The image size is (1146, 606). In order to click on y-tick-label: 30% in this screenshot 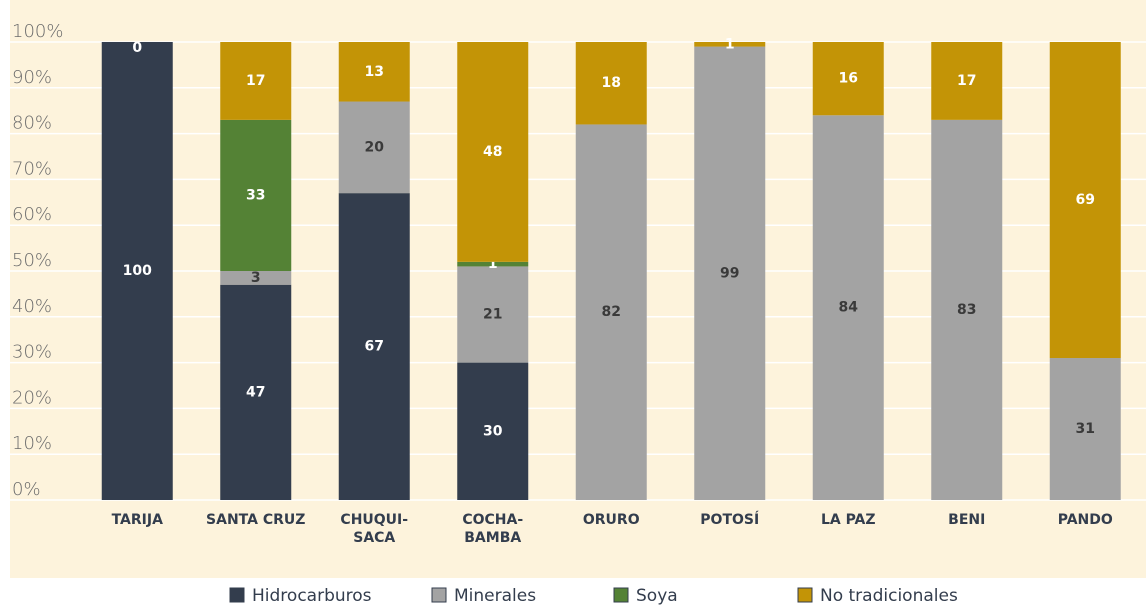, I will do `click(32, 352)`.